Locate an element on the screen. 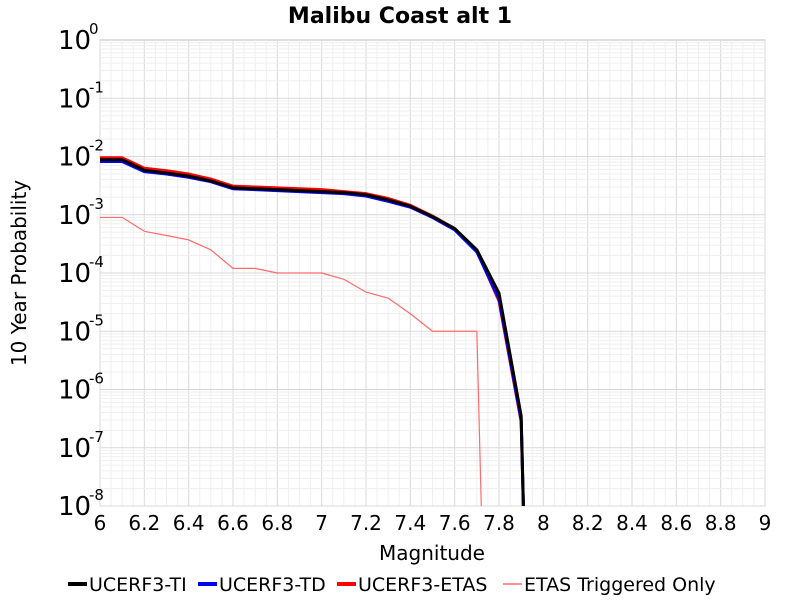  legend-item: UCERF3-TD is located at coordinates (262, 585).